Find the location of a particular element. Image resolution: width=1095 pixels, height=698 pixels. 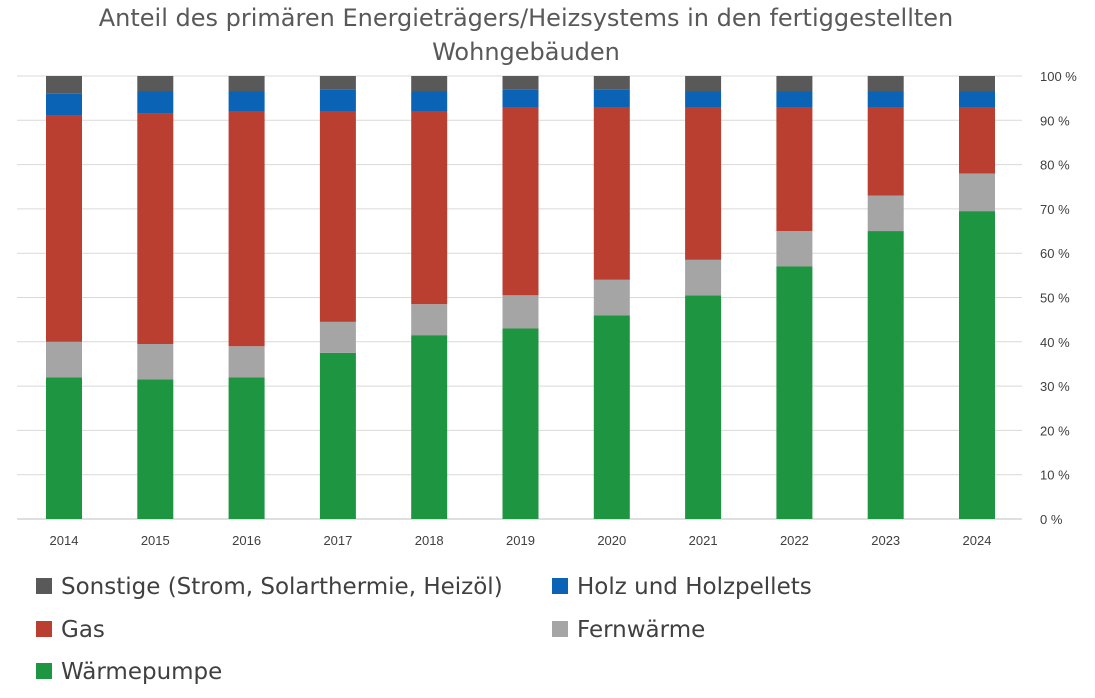

bar-holz-2017 is located at coordinates (337, 100).